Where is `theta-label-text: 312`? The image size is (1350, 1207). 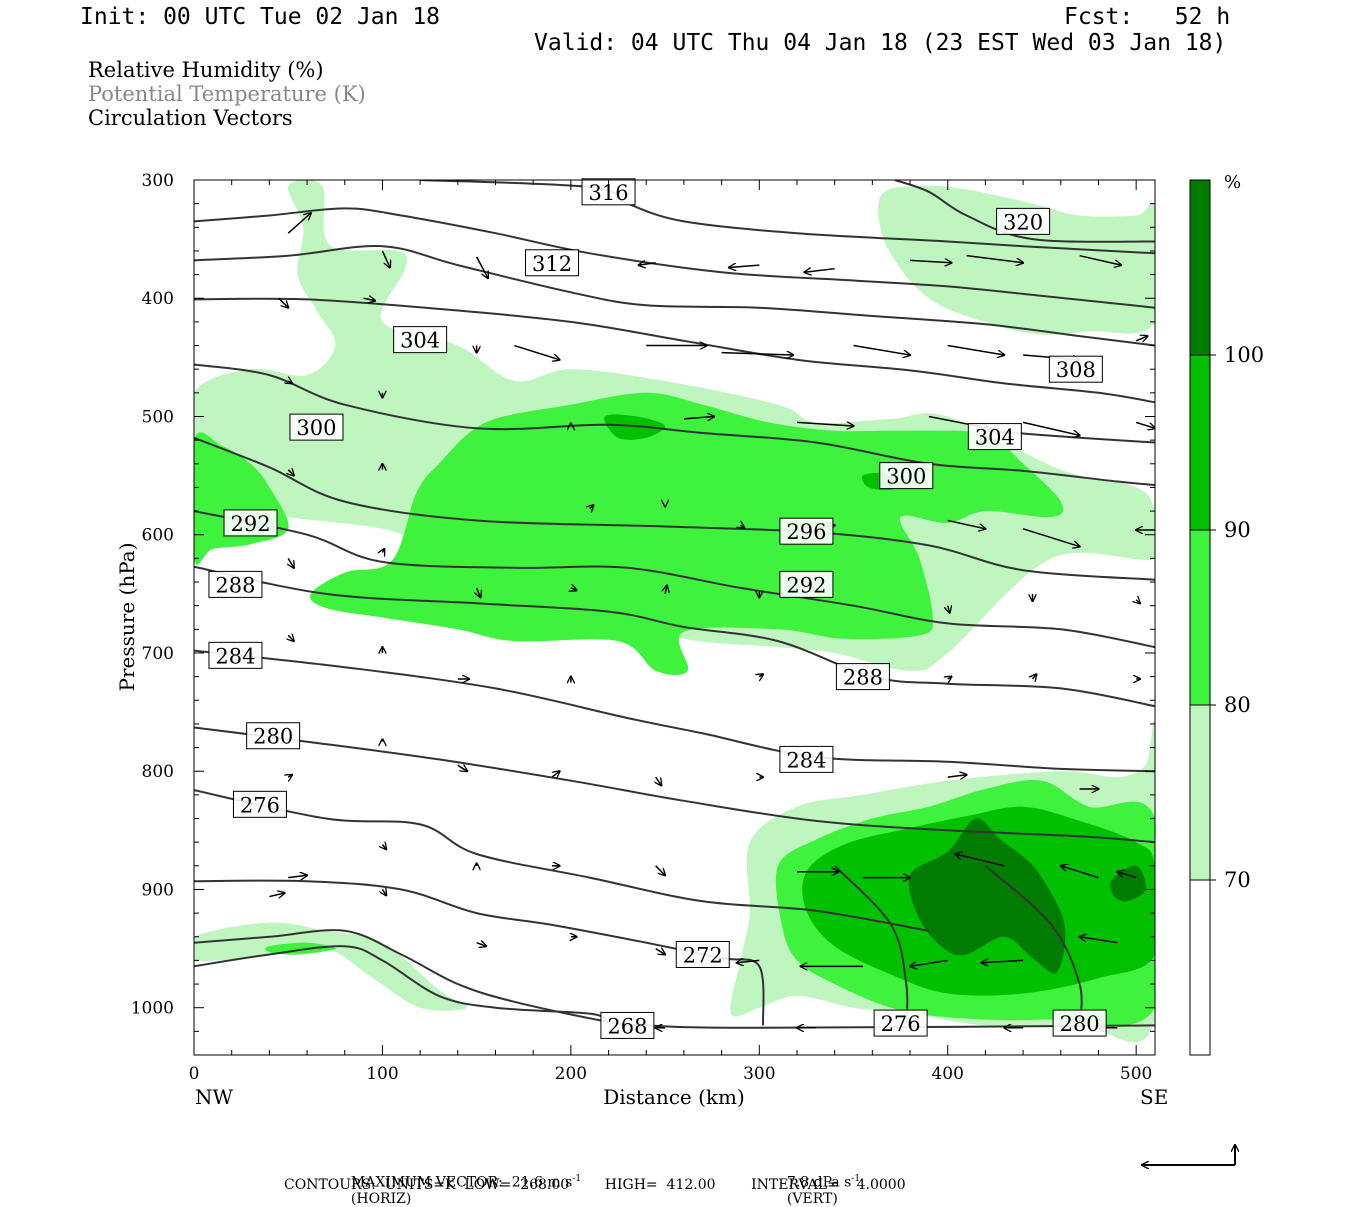
theta-label-text: 312 is located at coordinates (552, 264).